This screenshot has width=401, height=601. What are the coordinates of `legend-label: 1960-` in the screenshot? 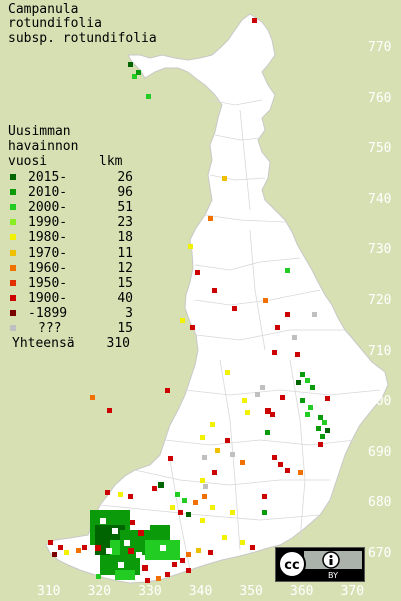 It's located at (48, 268).